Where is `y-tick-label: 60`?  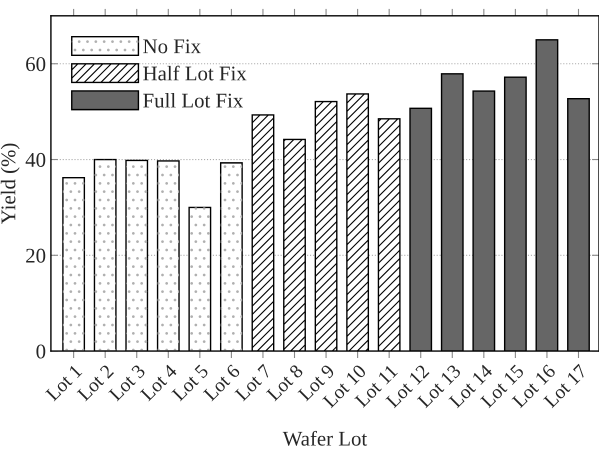 y-tick-label: 60 is located at coordinates (36, 64).